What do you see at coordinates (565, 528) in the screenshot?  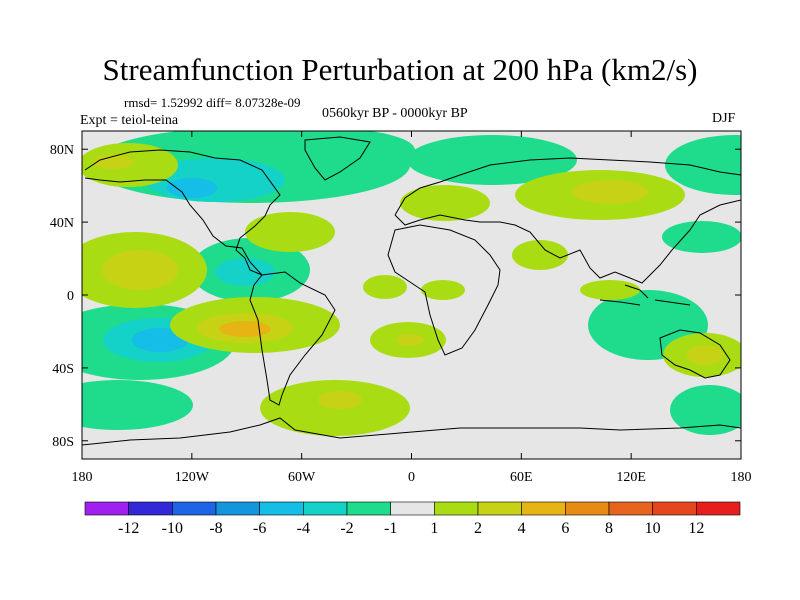 I see `colorbar-label: 6` at bounding box center [565, 528].